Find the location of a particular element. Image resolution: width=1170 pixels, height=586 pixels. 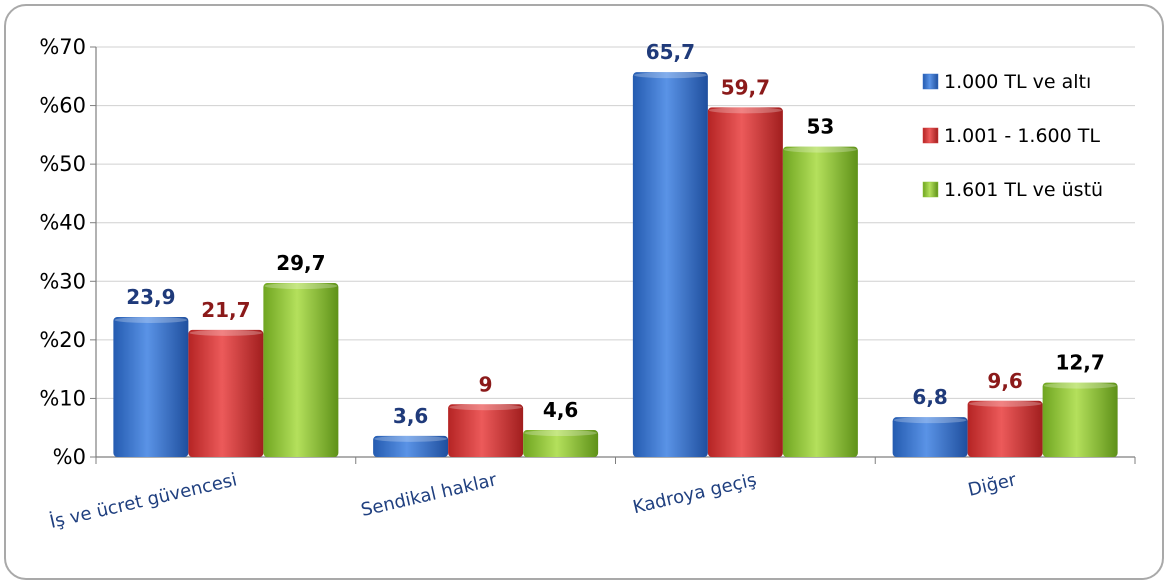

category-label: İş ve ücret güvencesi is located at coordinates (143, 501).